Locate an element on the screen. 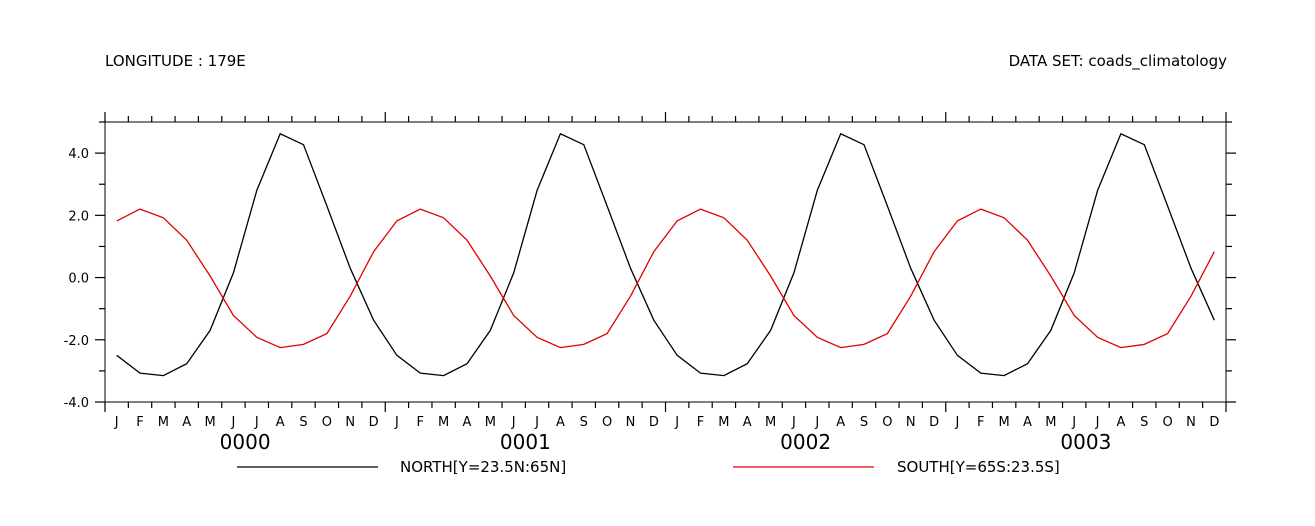 The image size is (1315, 526). year-label: 0003 is located at coordinates (1085, 442).